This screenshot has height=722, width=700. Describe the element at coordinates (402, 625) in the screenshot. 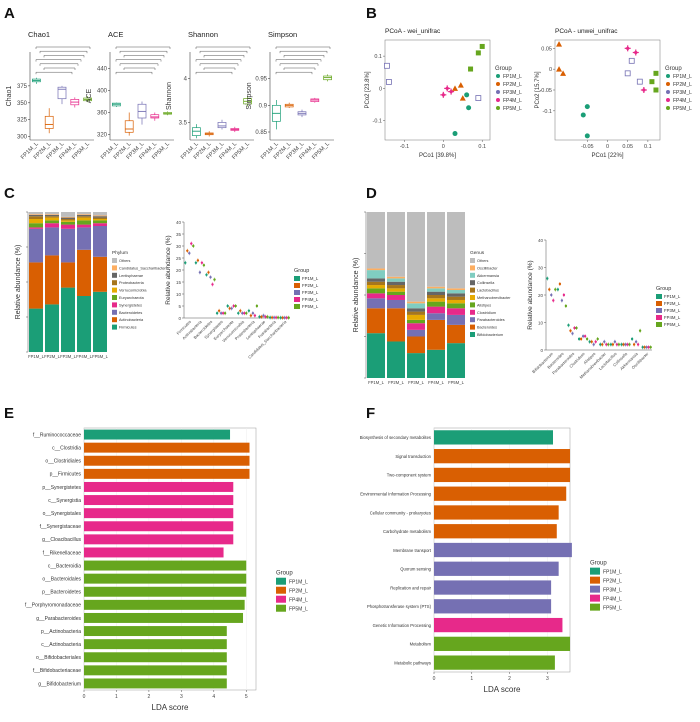

I see `lda-bar-label: Genetic Information Processing` at that location.